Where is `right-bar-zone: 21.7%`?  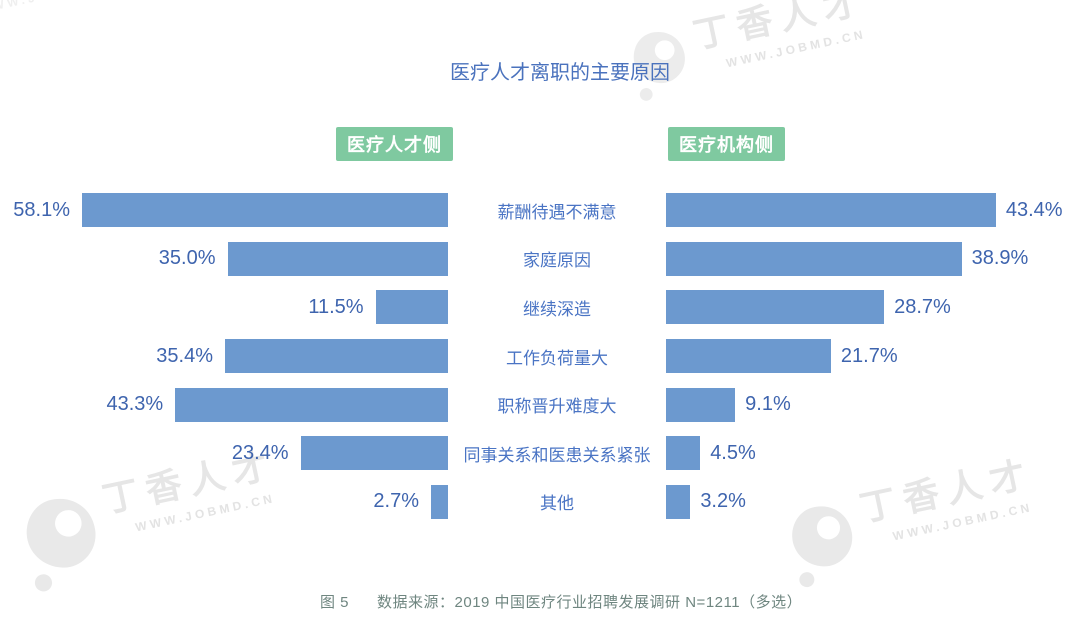 right-bar-zone: 21.7% is located at coordinates (873, 356).